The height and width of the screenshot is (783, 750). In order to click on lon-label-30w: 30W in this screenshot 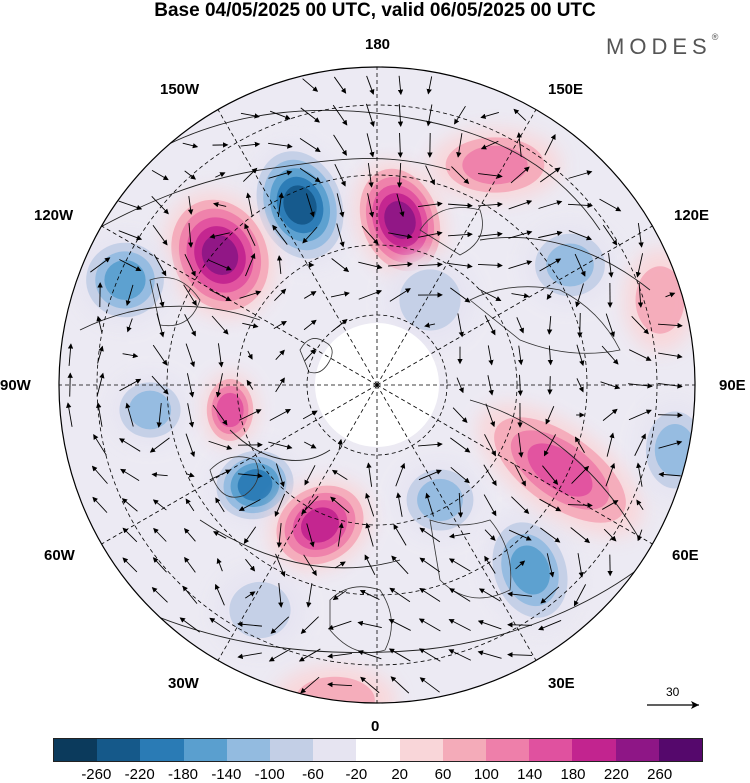, I will do `click(183, 683)`.